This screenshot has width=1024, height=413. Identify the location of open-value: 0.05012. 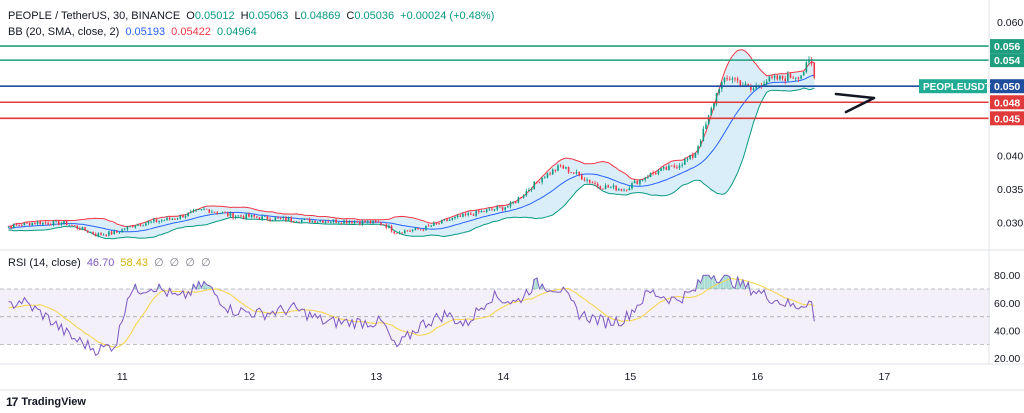
(214, 16).